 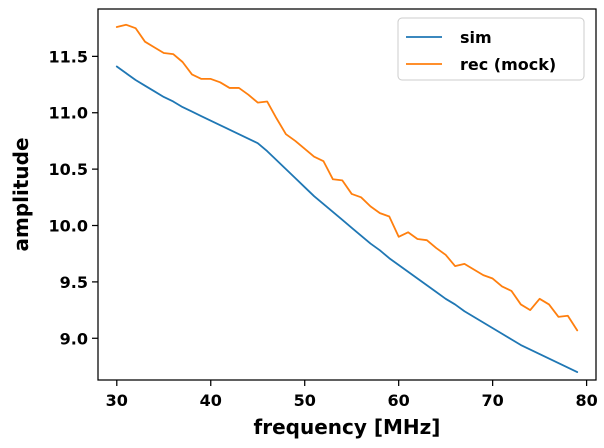 I want to click on legend-label: sim, so click(x=476, y=37).